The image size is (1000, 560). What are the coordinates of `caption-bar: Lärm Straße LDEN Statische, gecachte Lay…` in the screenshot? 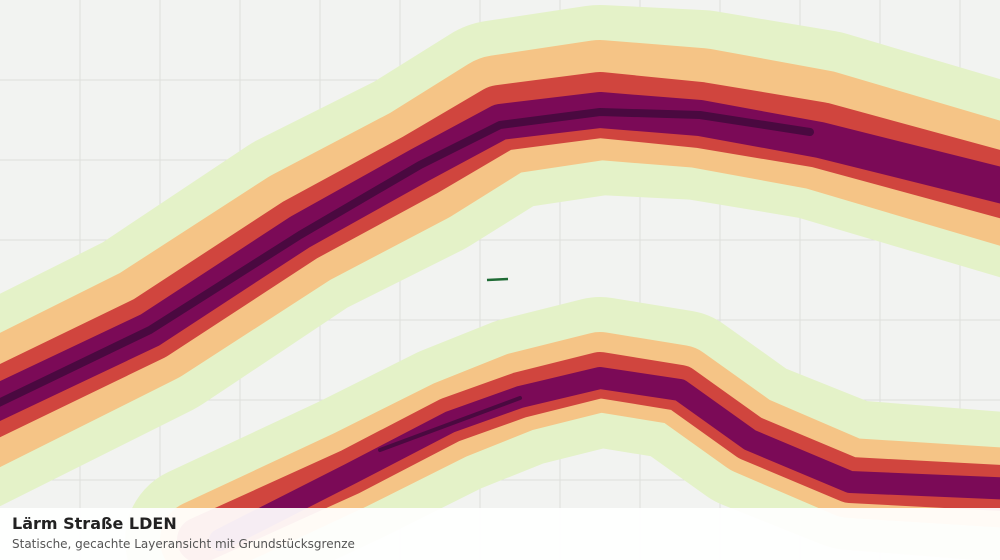 It's located at (500, 534).